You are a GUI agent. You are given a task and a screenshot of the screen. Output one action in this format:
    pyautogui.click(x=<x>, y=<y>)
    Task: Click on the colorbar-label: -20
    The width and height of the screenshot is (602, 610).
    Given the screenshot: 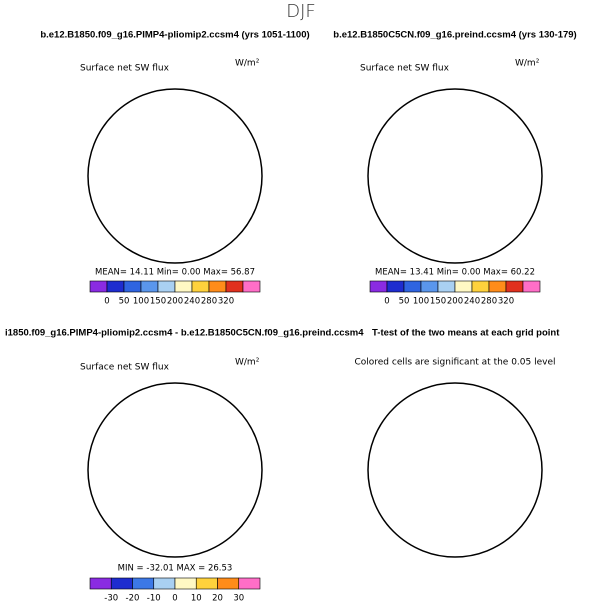 What is the action you would take?
    pyautogui.click(x=133, y=599)
    